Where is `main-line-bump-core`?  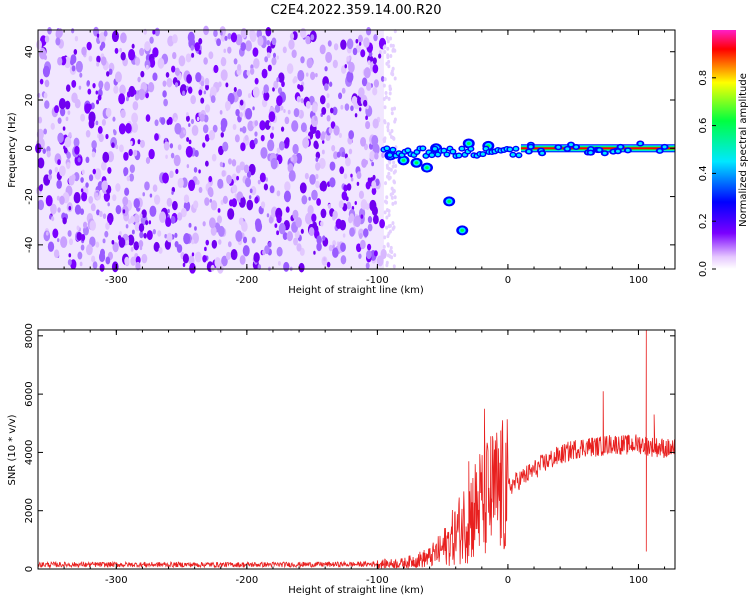
main-line-bump-core is located at coordinates (659, 151).